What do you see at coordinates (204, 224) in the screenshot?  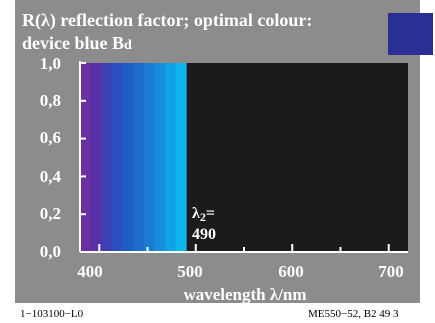 I see `wavelength-annotation: λ2= 490` at bounding box center [204, 224].